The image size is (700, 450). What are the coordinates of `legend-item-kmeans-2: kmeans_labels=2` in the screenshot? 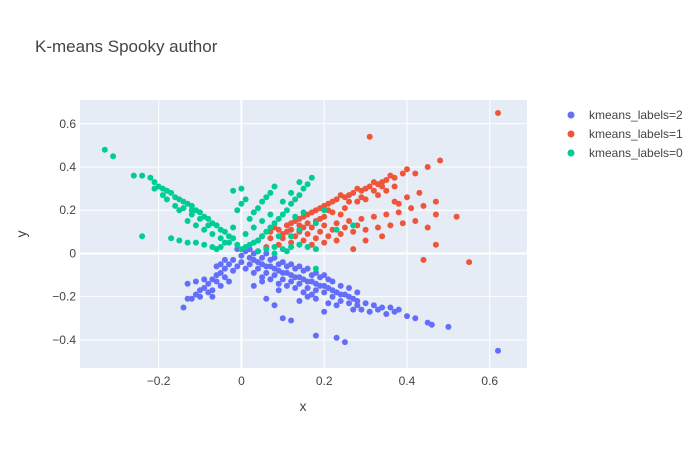 It's located at (625, 115).